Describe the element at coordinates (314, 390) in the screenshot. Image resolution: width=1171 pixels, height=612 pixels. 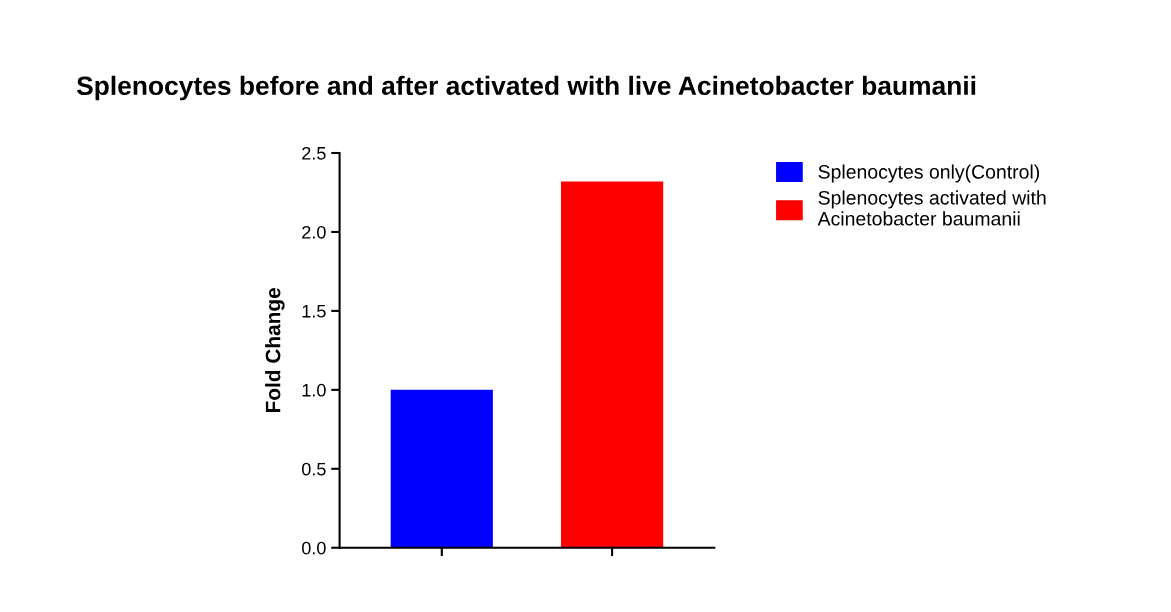
I see `y-tick-label: 1.0` at that location.